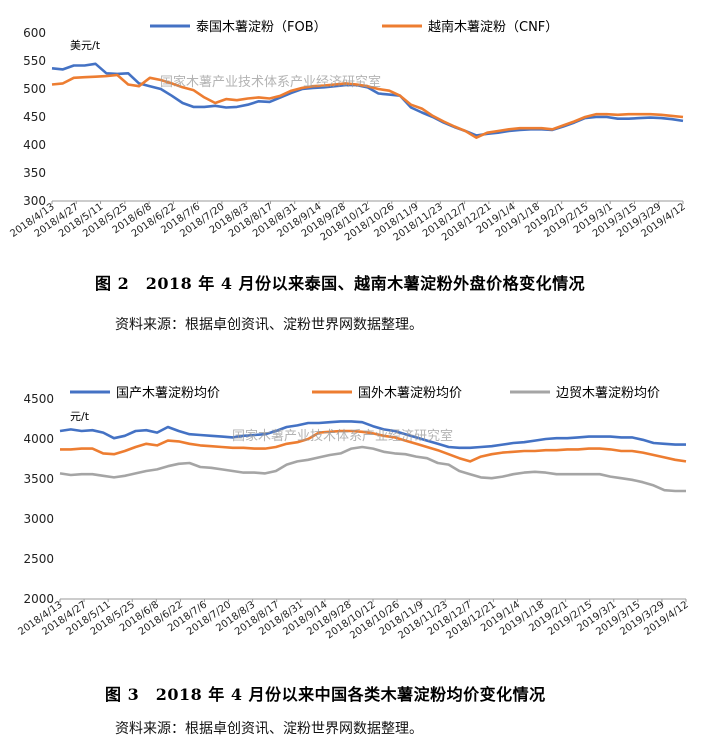 This screenshot has width=708, height=746. Describe the element at coordinates (34, 33) in the screenshot. I see `y-tick-label: 600` at that location.